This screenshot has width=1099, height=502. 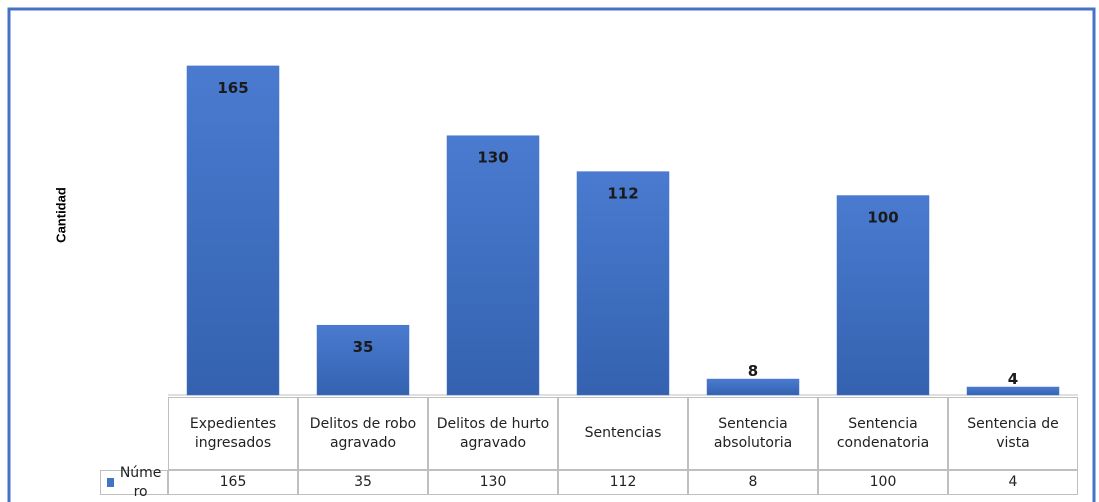 What do you see at coordinates (363, 433) in the screenshot?
I see `x-tick-label: Delitos de robo agravado` at bounding box center [363, 433].